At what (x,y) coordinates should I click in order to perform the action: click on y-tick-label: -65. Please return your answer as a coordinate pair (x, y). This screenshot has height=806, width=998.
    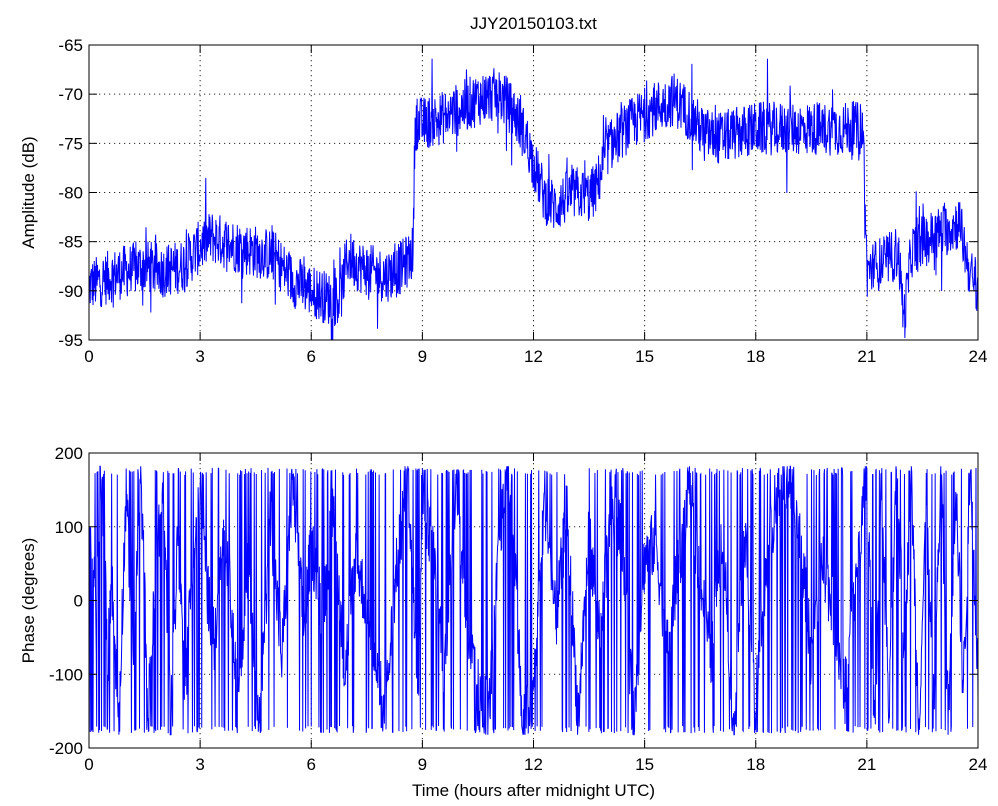
    Looking at the image, I should click on (70, 45).